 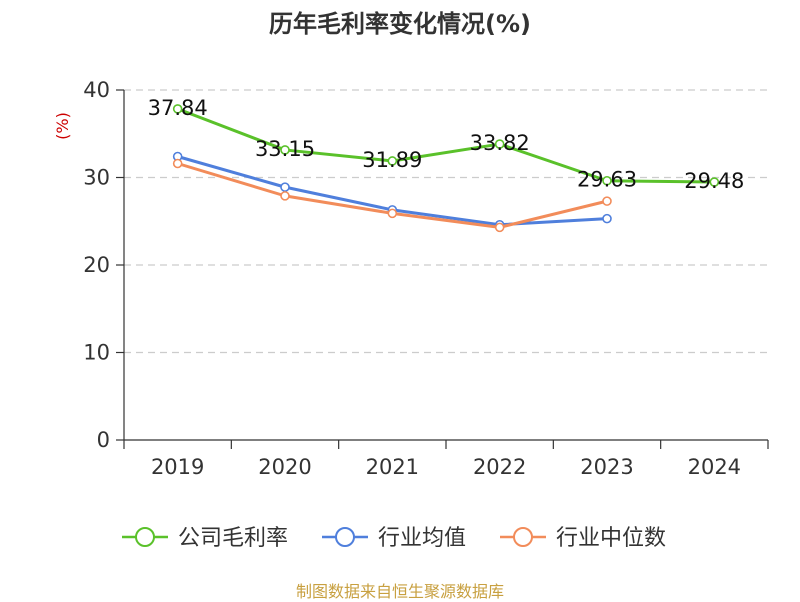 I want to click on x-tick-label: 2022, so click(x=499, y=467).